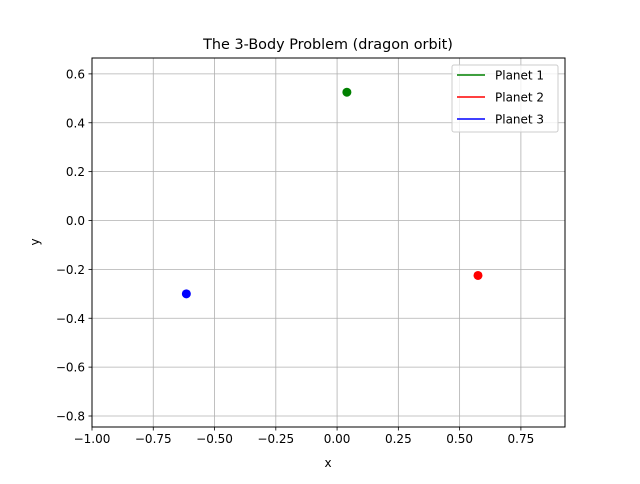 Image resolution: width=640 pixels, height=484 pixels. I want to click on legend: Planet 1 Planet 2 Planet 3, so click(505, 98).